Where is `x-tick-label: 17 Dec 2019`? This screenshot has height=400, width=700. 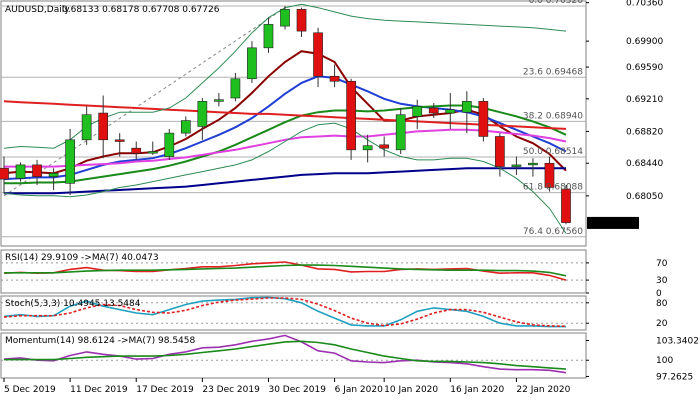 x-tick-label: 17 Dec 2019 is located at coordinates (165, 390).